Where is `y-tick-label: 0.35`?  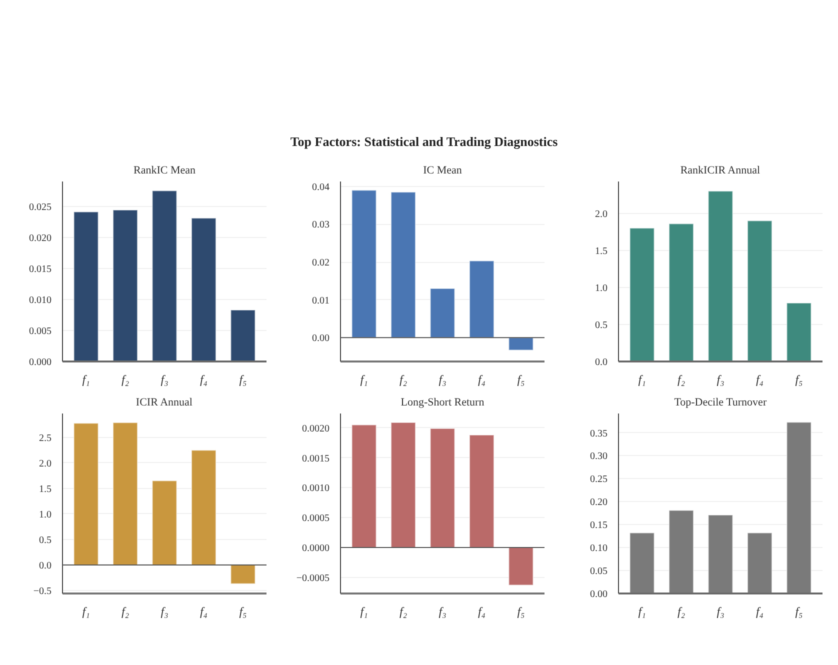
y-tick-label: 0.35 is located at coordinates (599, 433).